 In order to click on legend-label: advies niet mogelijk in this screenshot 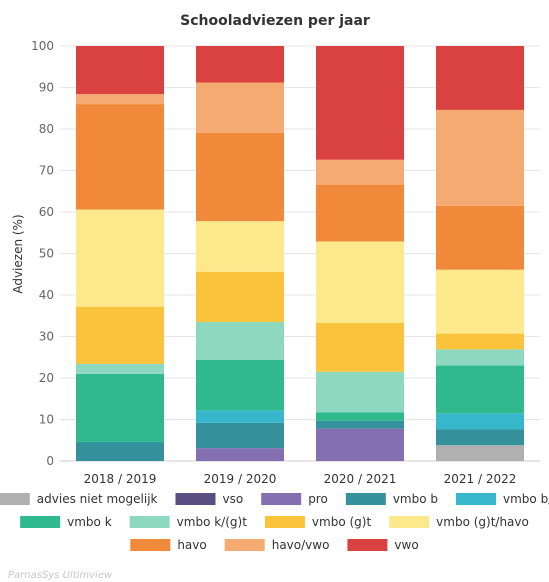, I will do `click(97, 499)`.